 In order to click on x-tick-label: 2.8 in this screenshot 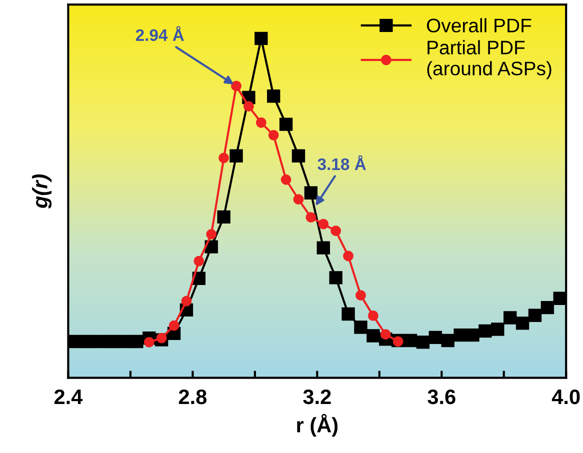, I will do `click(192, 396)`.